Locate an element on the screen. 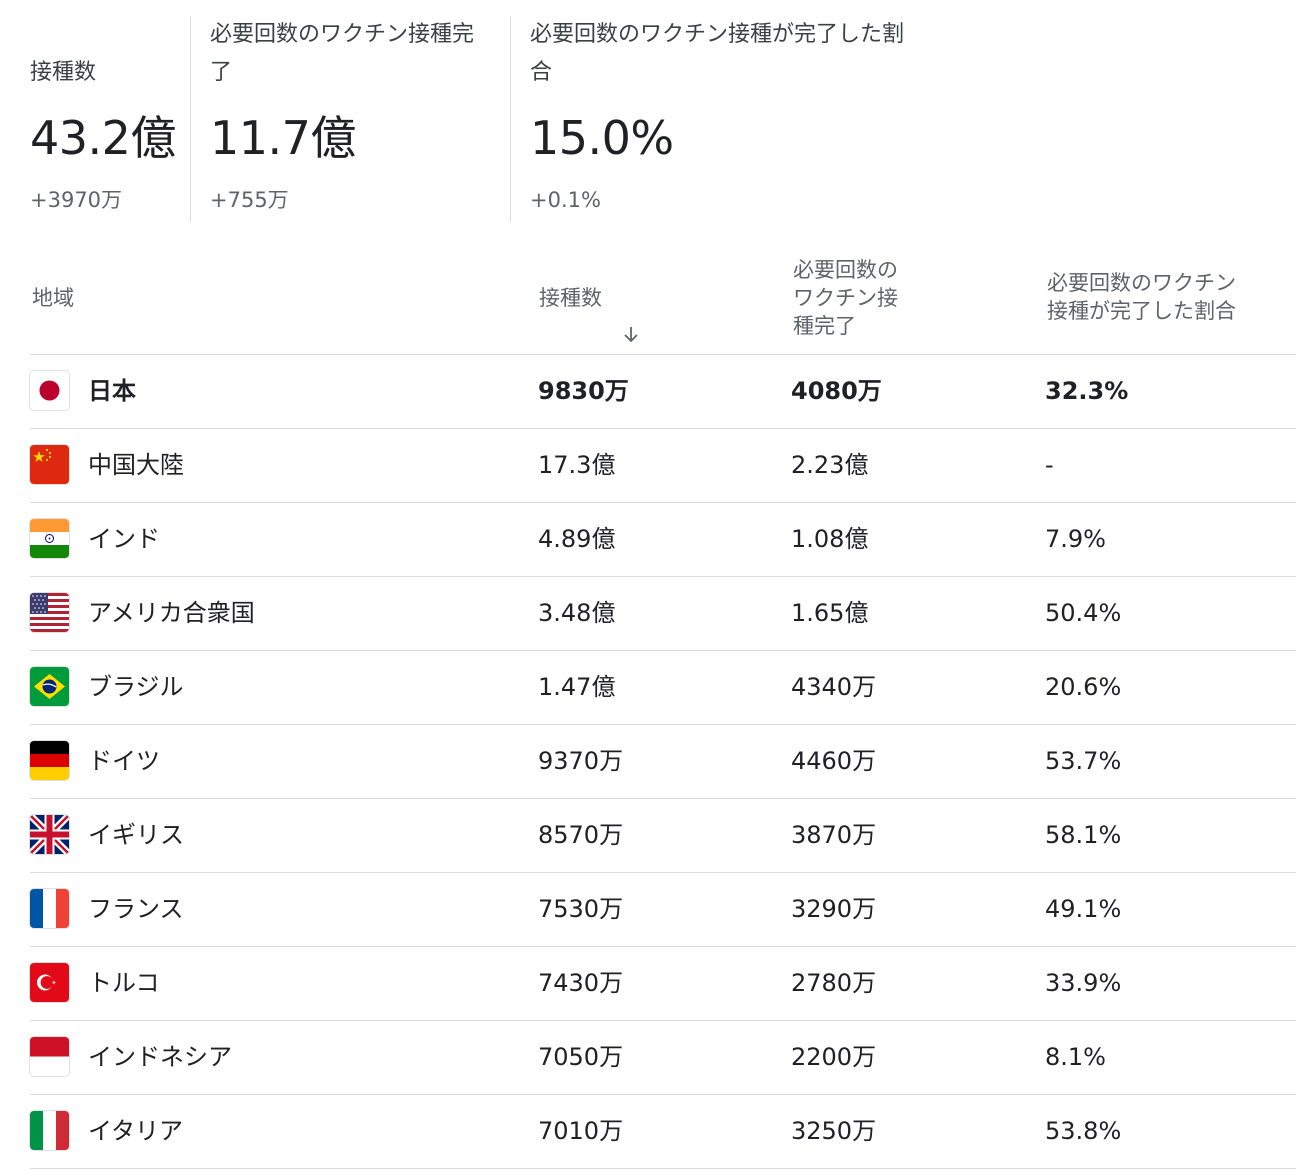  stat-value: 15.0% is located at coordinates (602, 138).